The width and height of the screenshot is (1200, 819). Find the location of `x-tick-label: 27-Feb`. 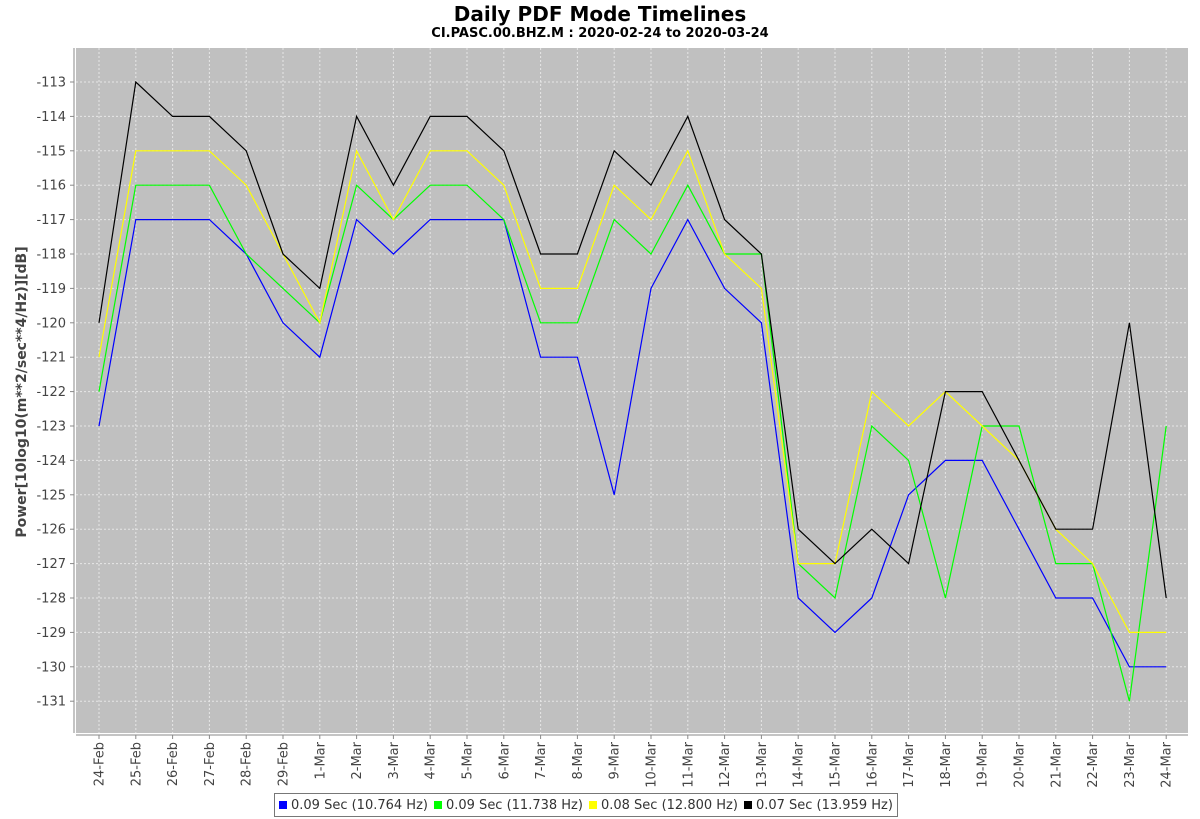

x-tick-label: 27-Feb is located at coordinates (210, 764).